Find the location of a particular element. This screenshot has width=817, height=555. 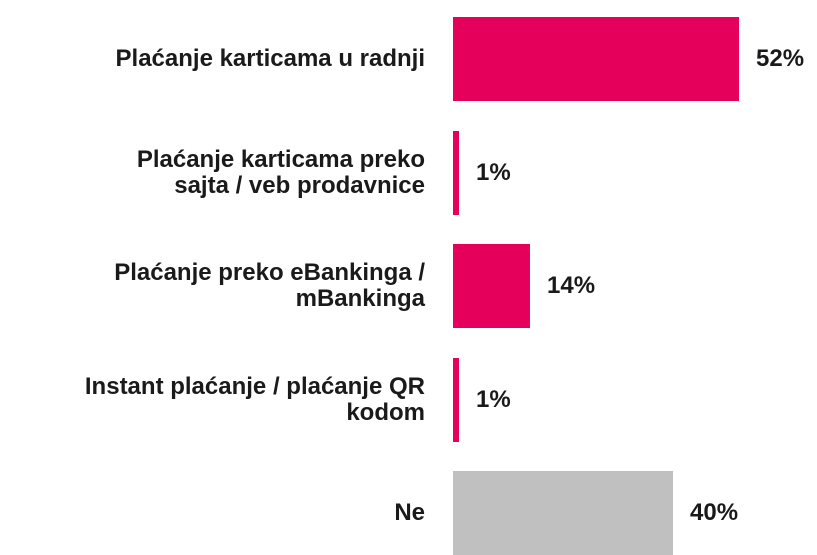

category-label-line: mBankinga is located at coordinates (360, 298).